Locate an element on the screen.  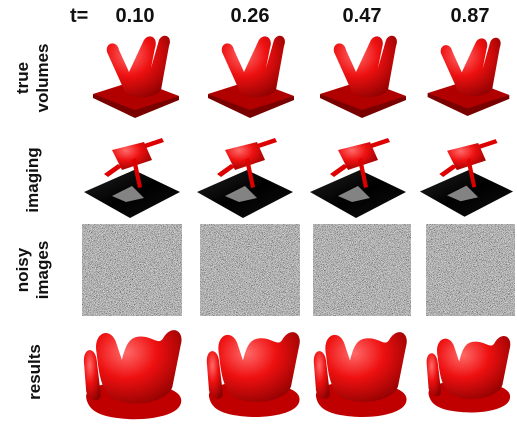
row-label: true volumes is located at coordinates (32, 78).